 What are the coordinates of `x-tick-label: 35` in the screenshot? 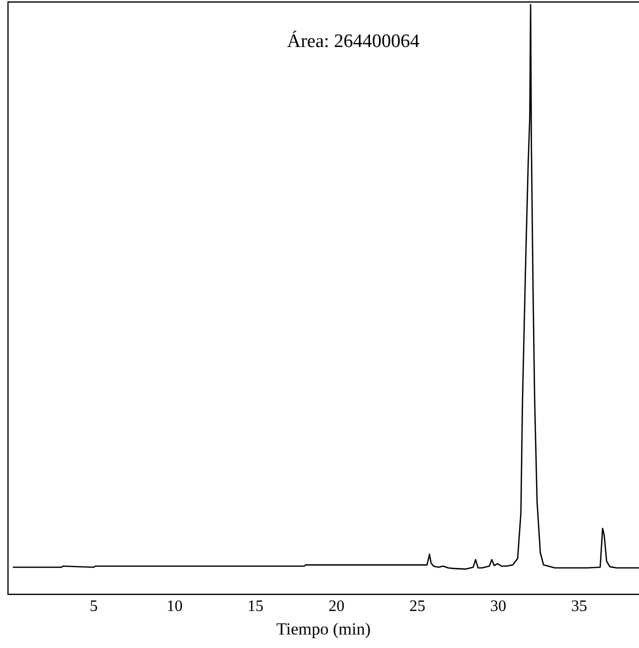 It's located at (579, 607).